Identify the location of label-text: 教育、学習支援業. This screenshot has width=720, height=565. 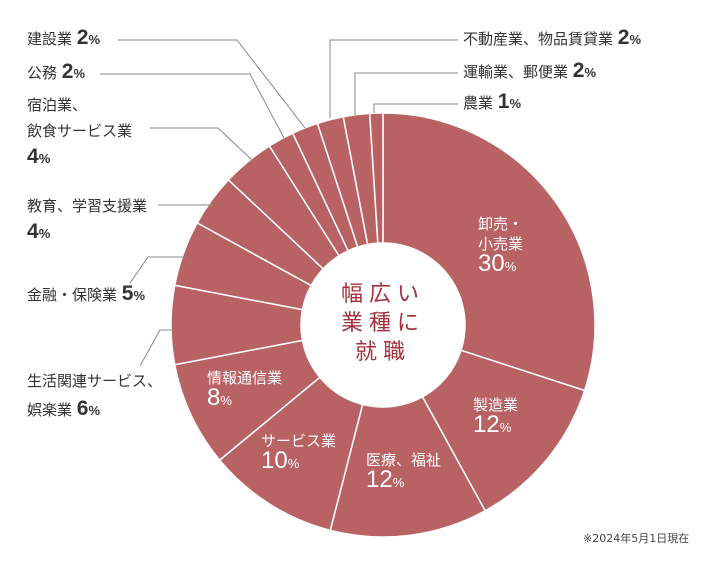
(87, 206).